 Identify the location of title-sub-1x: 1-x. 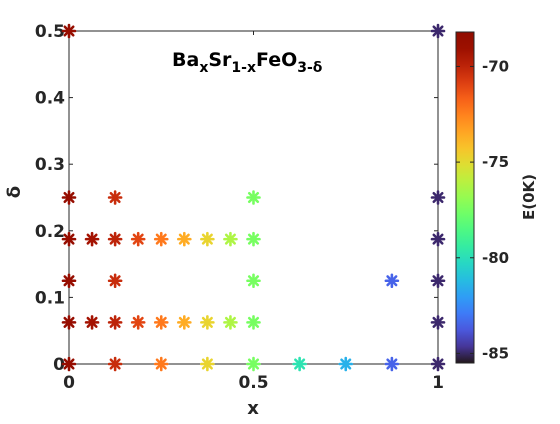
(243, 68).